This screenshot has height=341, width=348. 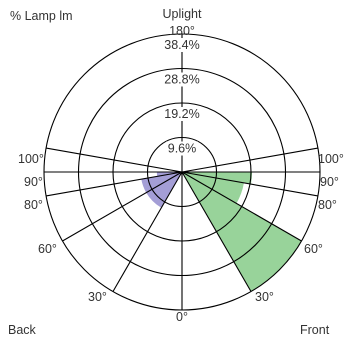 What do you see at coordinates (182, 97) in the screenshot?
I see `ring-label-layer: 9.6% 19.2% 28.8% 38.4%` at bounding box center [182, 97].